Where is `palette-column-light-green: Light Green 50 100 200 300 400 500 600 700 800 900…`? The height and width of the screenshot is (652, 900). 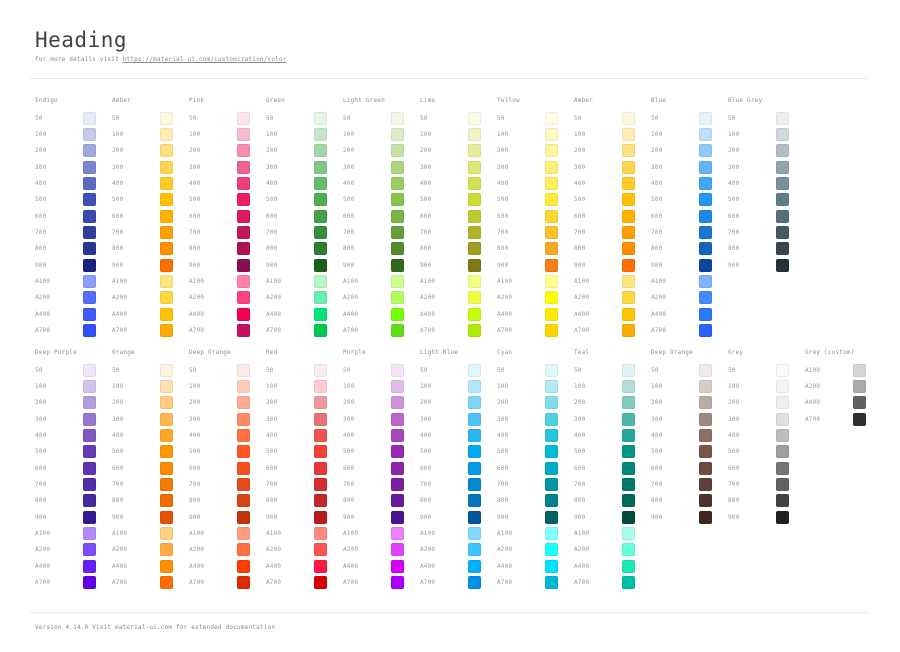
palette-column-light-green: Light Green 50 100 200 300 400 500 600 700 800 900… is located at coordinates (381, 218).